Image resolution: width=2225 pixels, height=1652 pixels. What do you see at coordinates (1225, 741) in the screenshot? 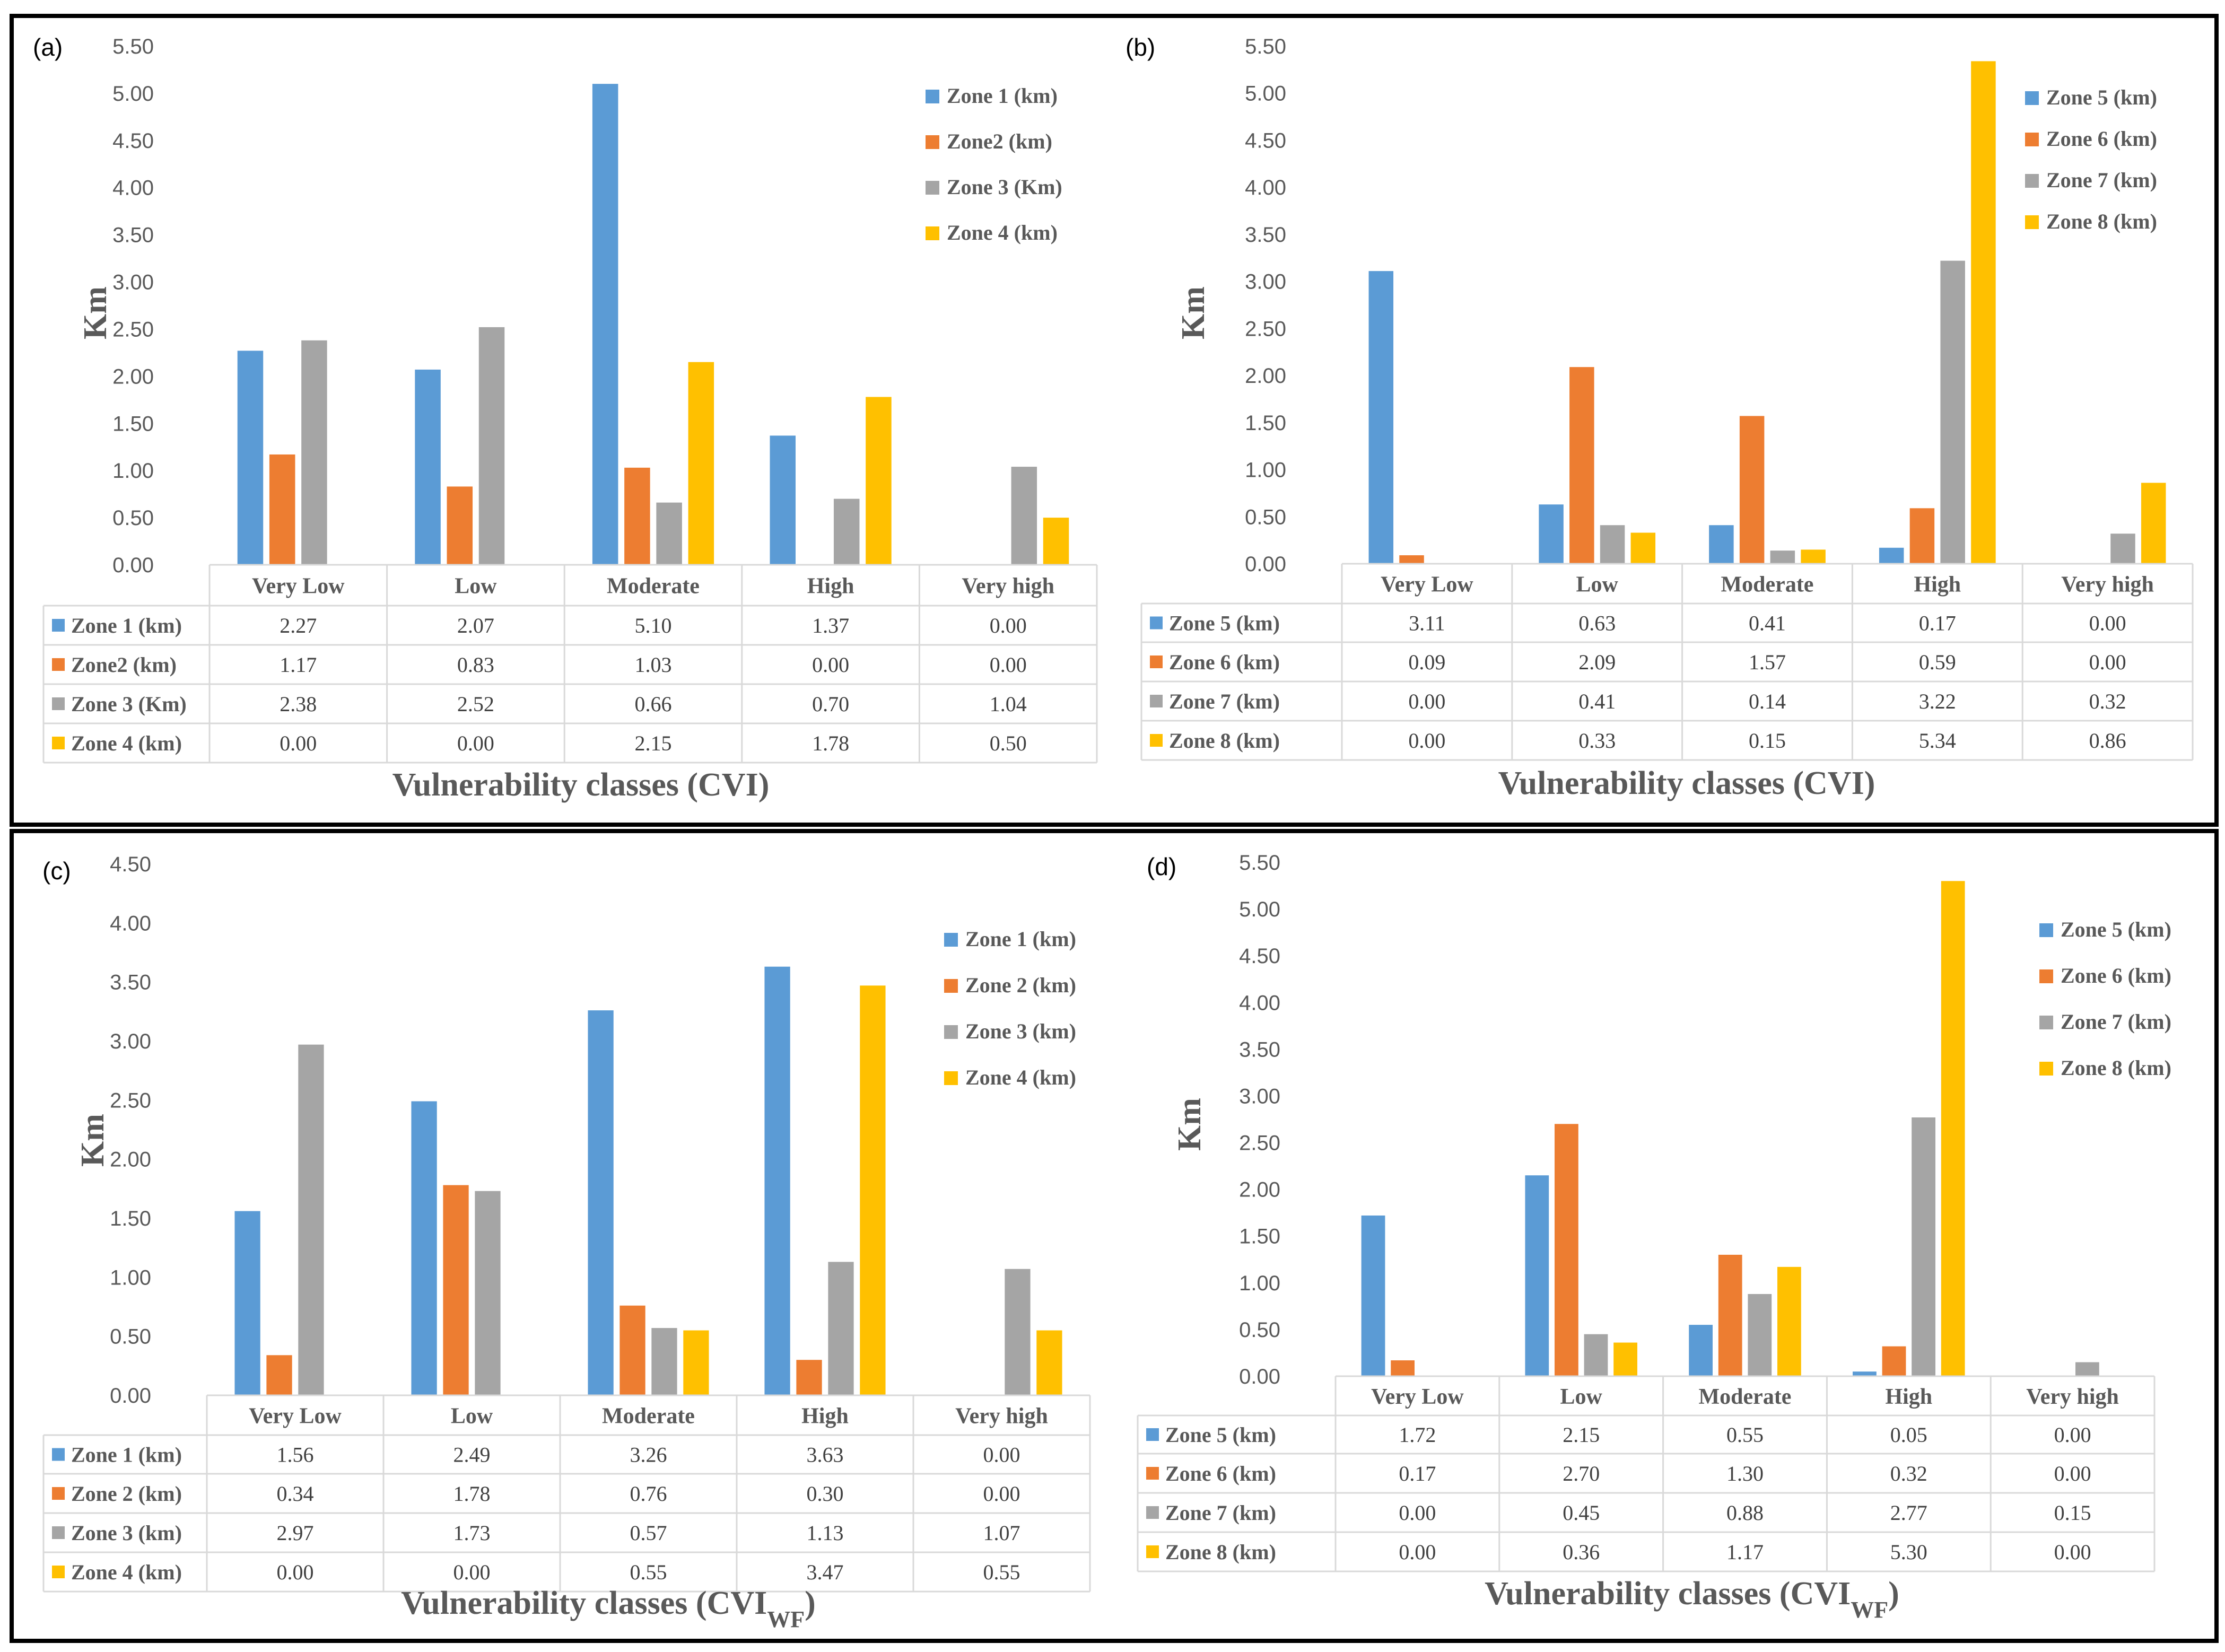
I see `table-row-label: Zone 8 (km)` at bounding box center [1225, 741].